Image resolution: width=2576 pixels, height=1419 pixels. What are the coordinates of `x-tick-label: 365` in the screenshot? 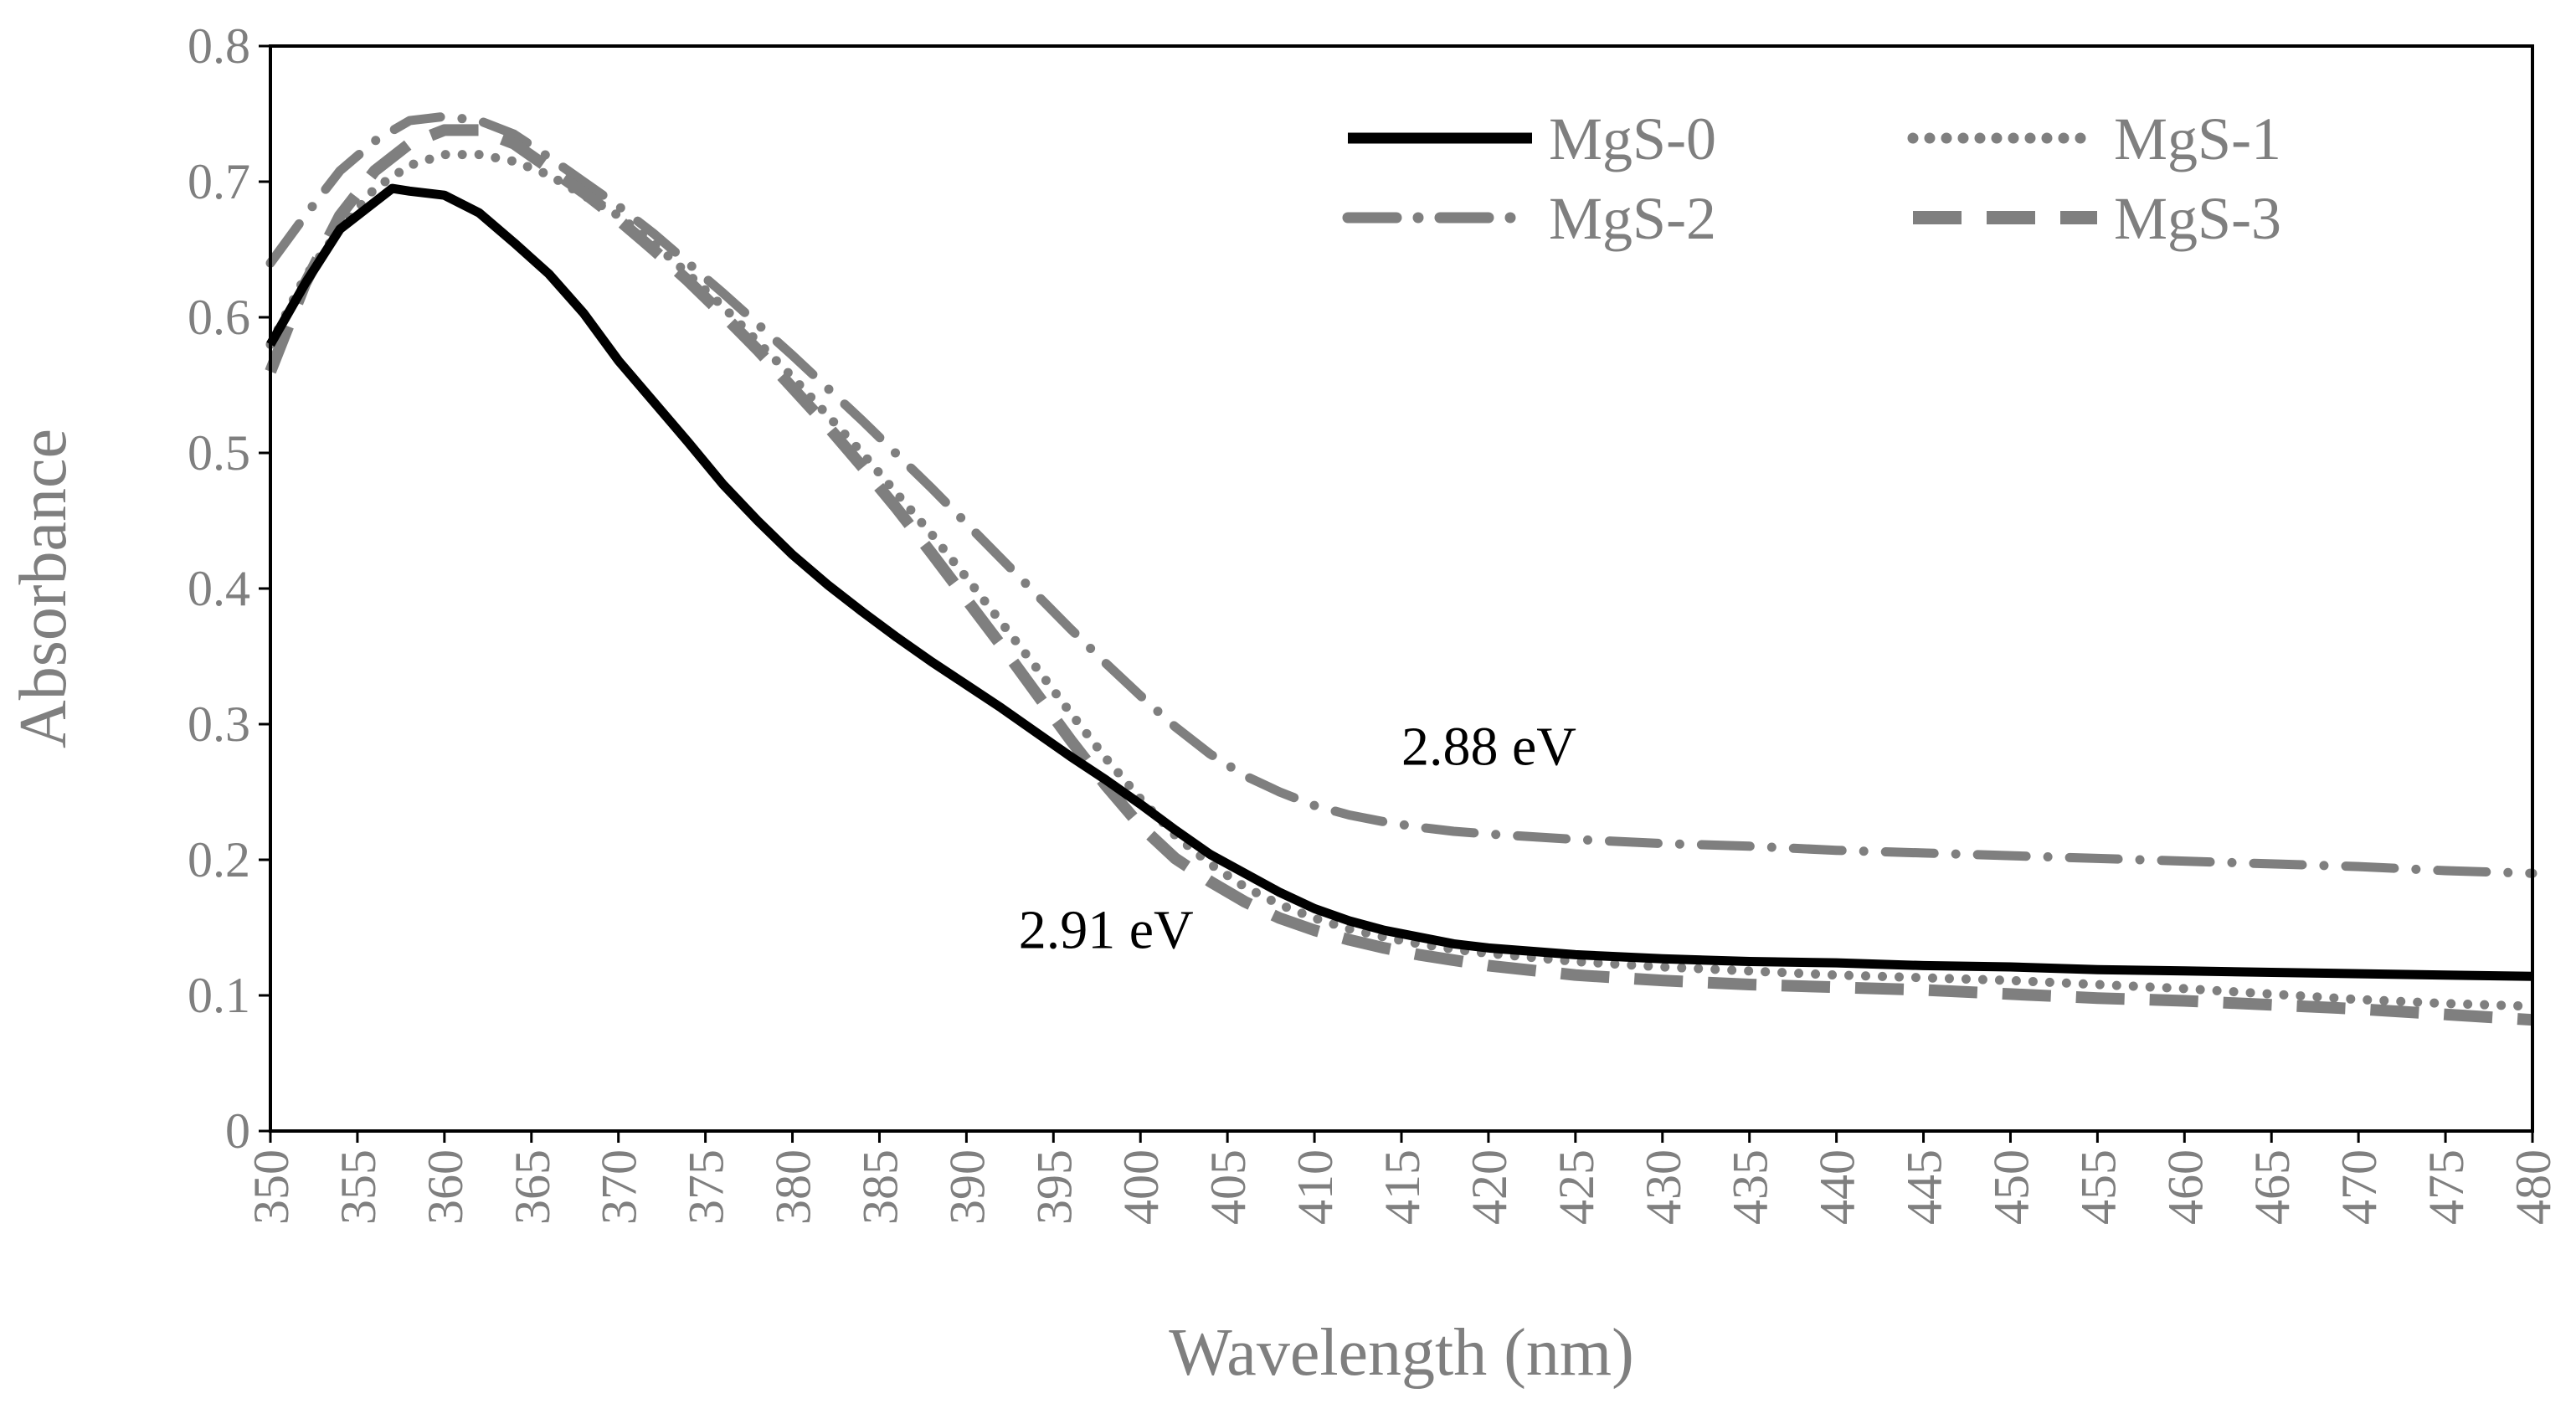 It's located at (533, 1187).